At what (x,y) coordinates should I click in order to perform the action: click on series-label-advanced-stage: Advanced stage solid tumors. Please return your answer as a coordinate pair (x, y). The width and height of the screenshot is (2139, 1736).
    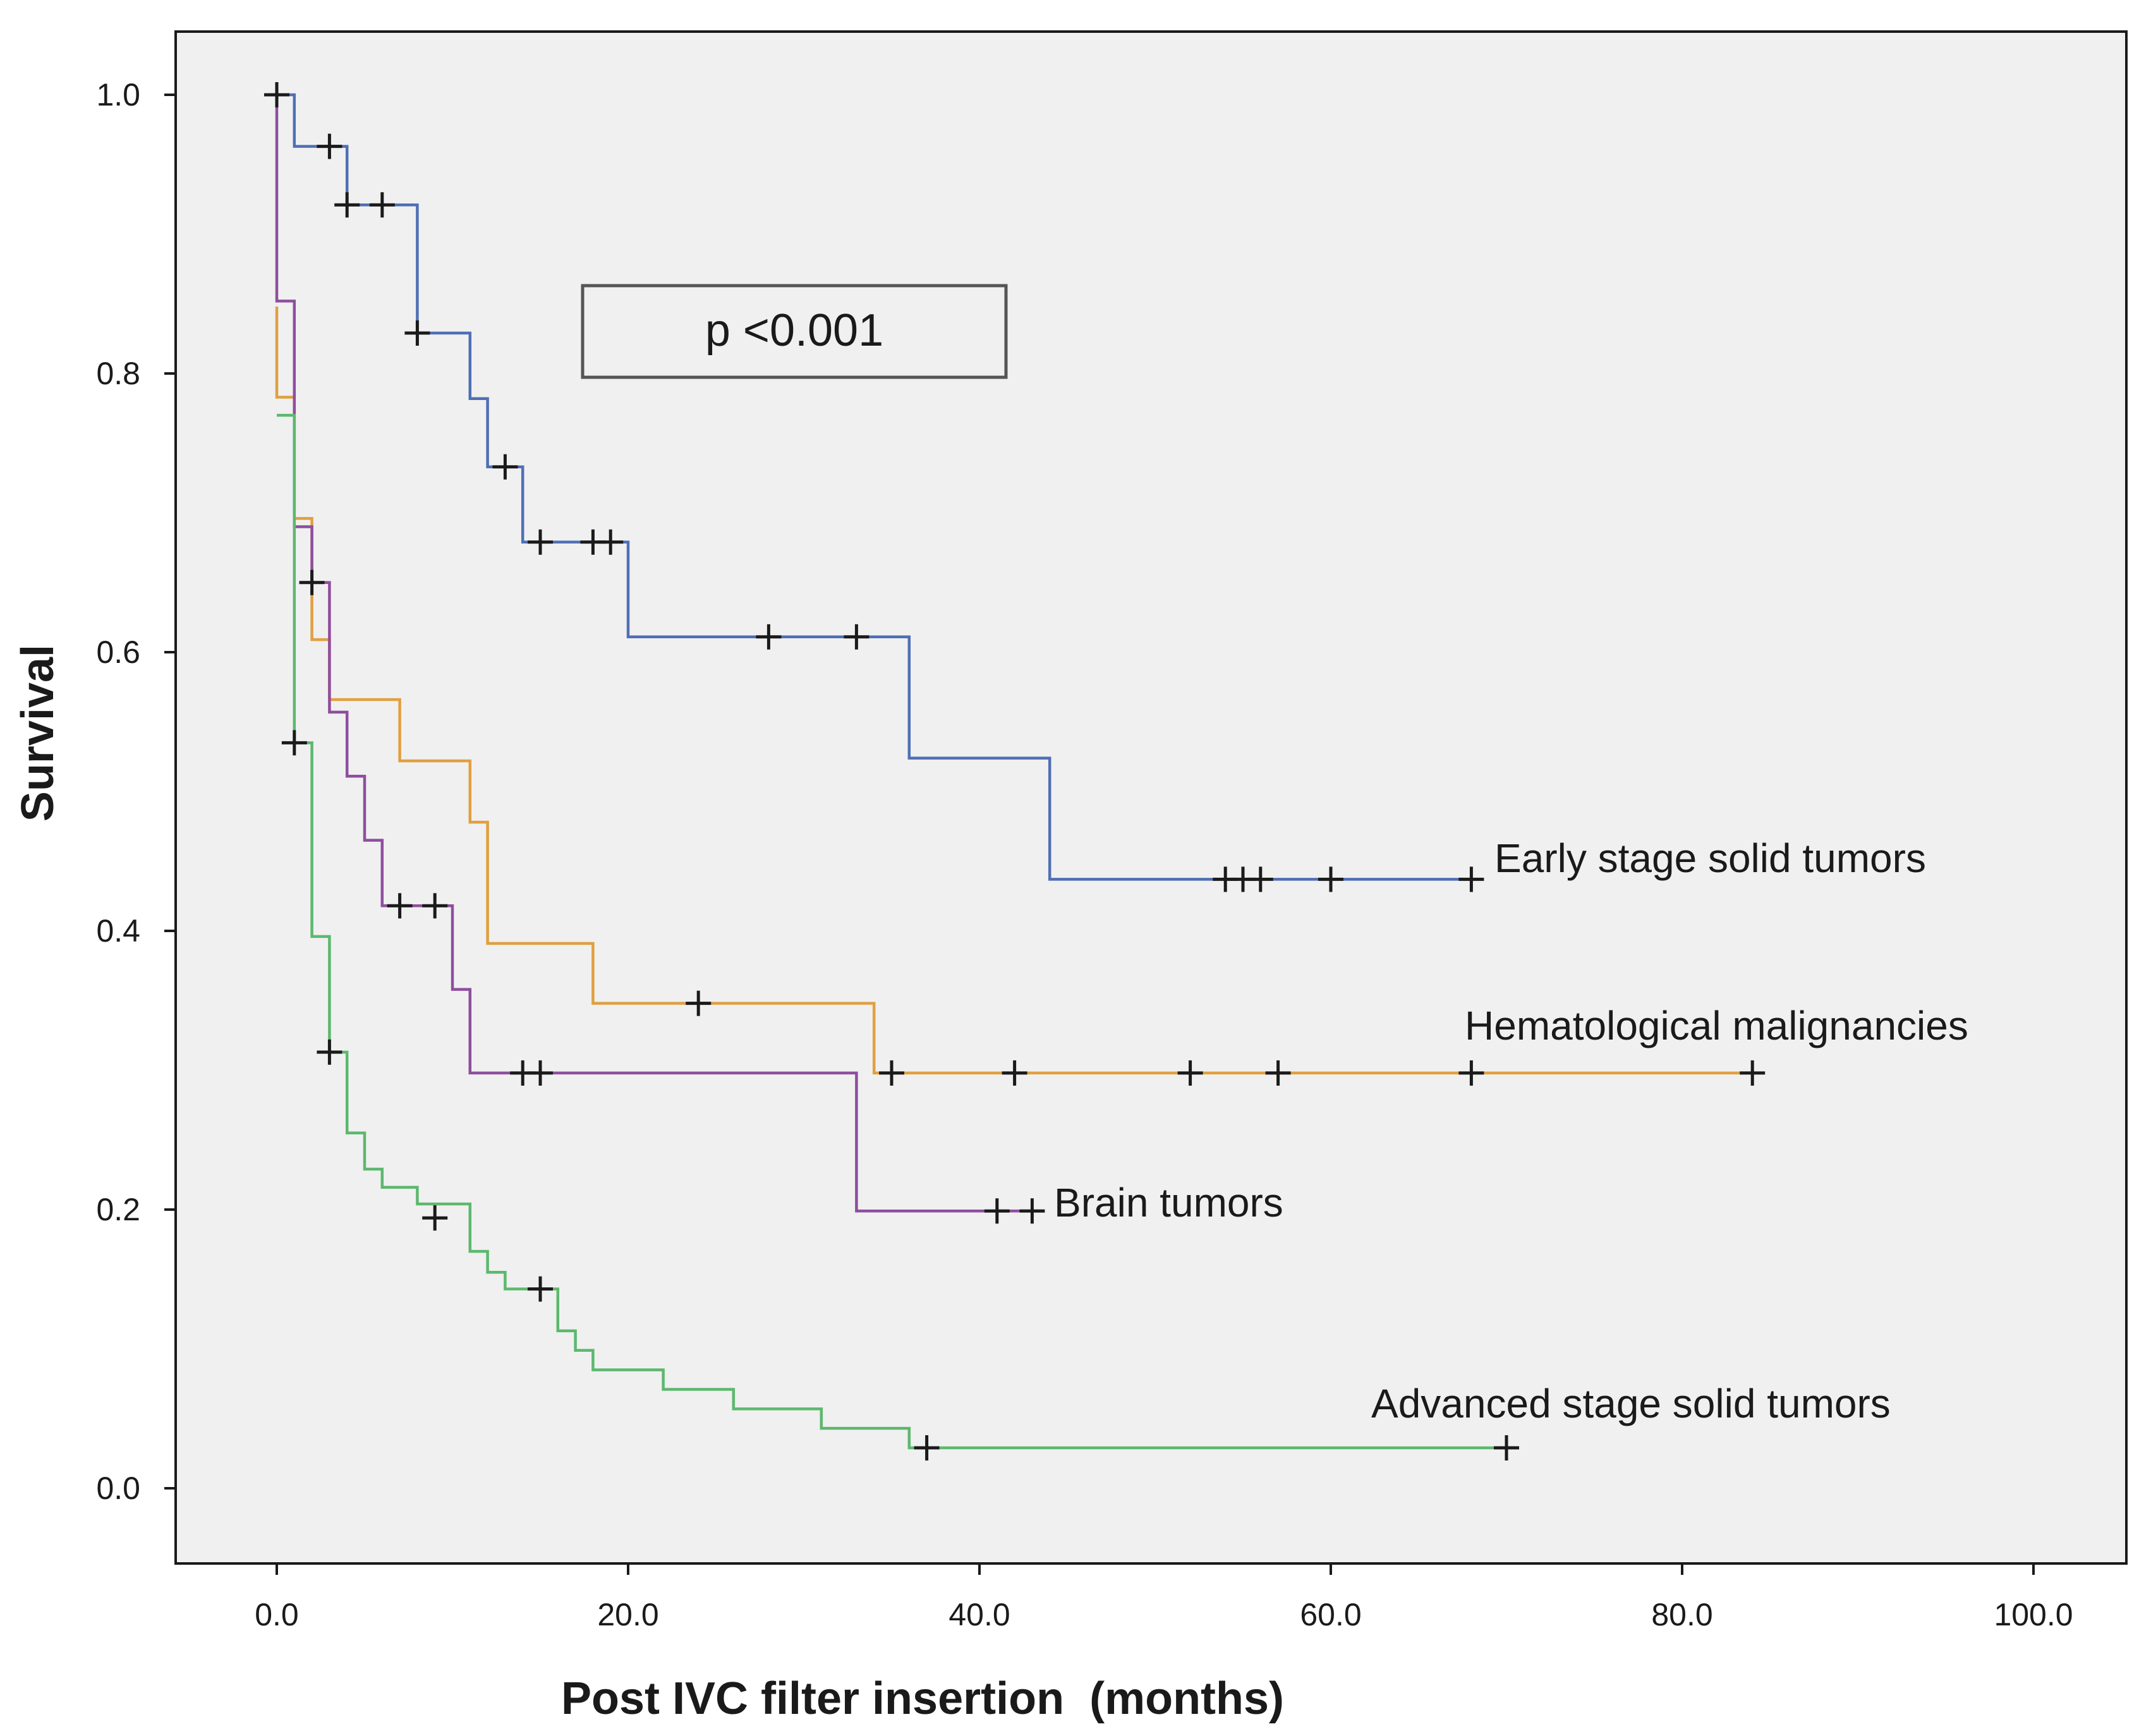
    Looking at the image, I should click on (1631, 1403).